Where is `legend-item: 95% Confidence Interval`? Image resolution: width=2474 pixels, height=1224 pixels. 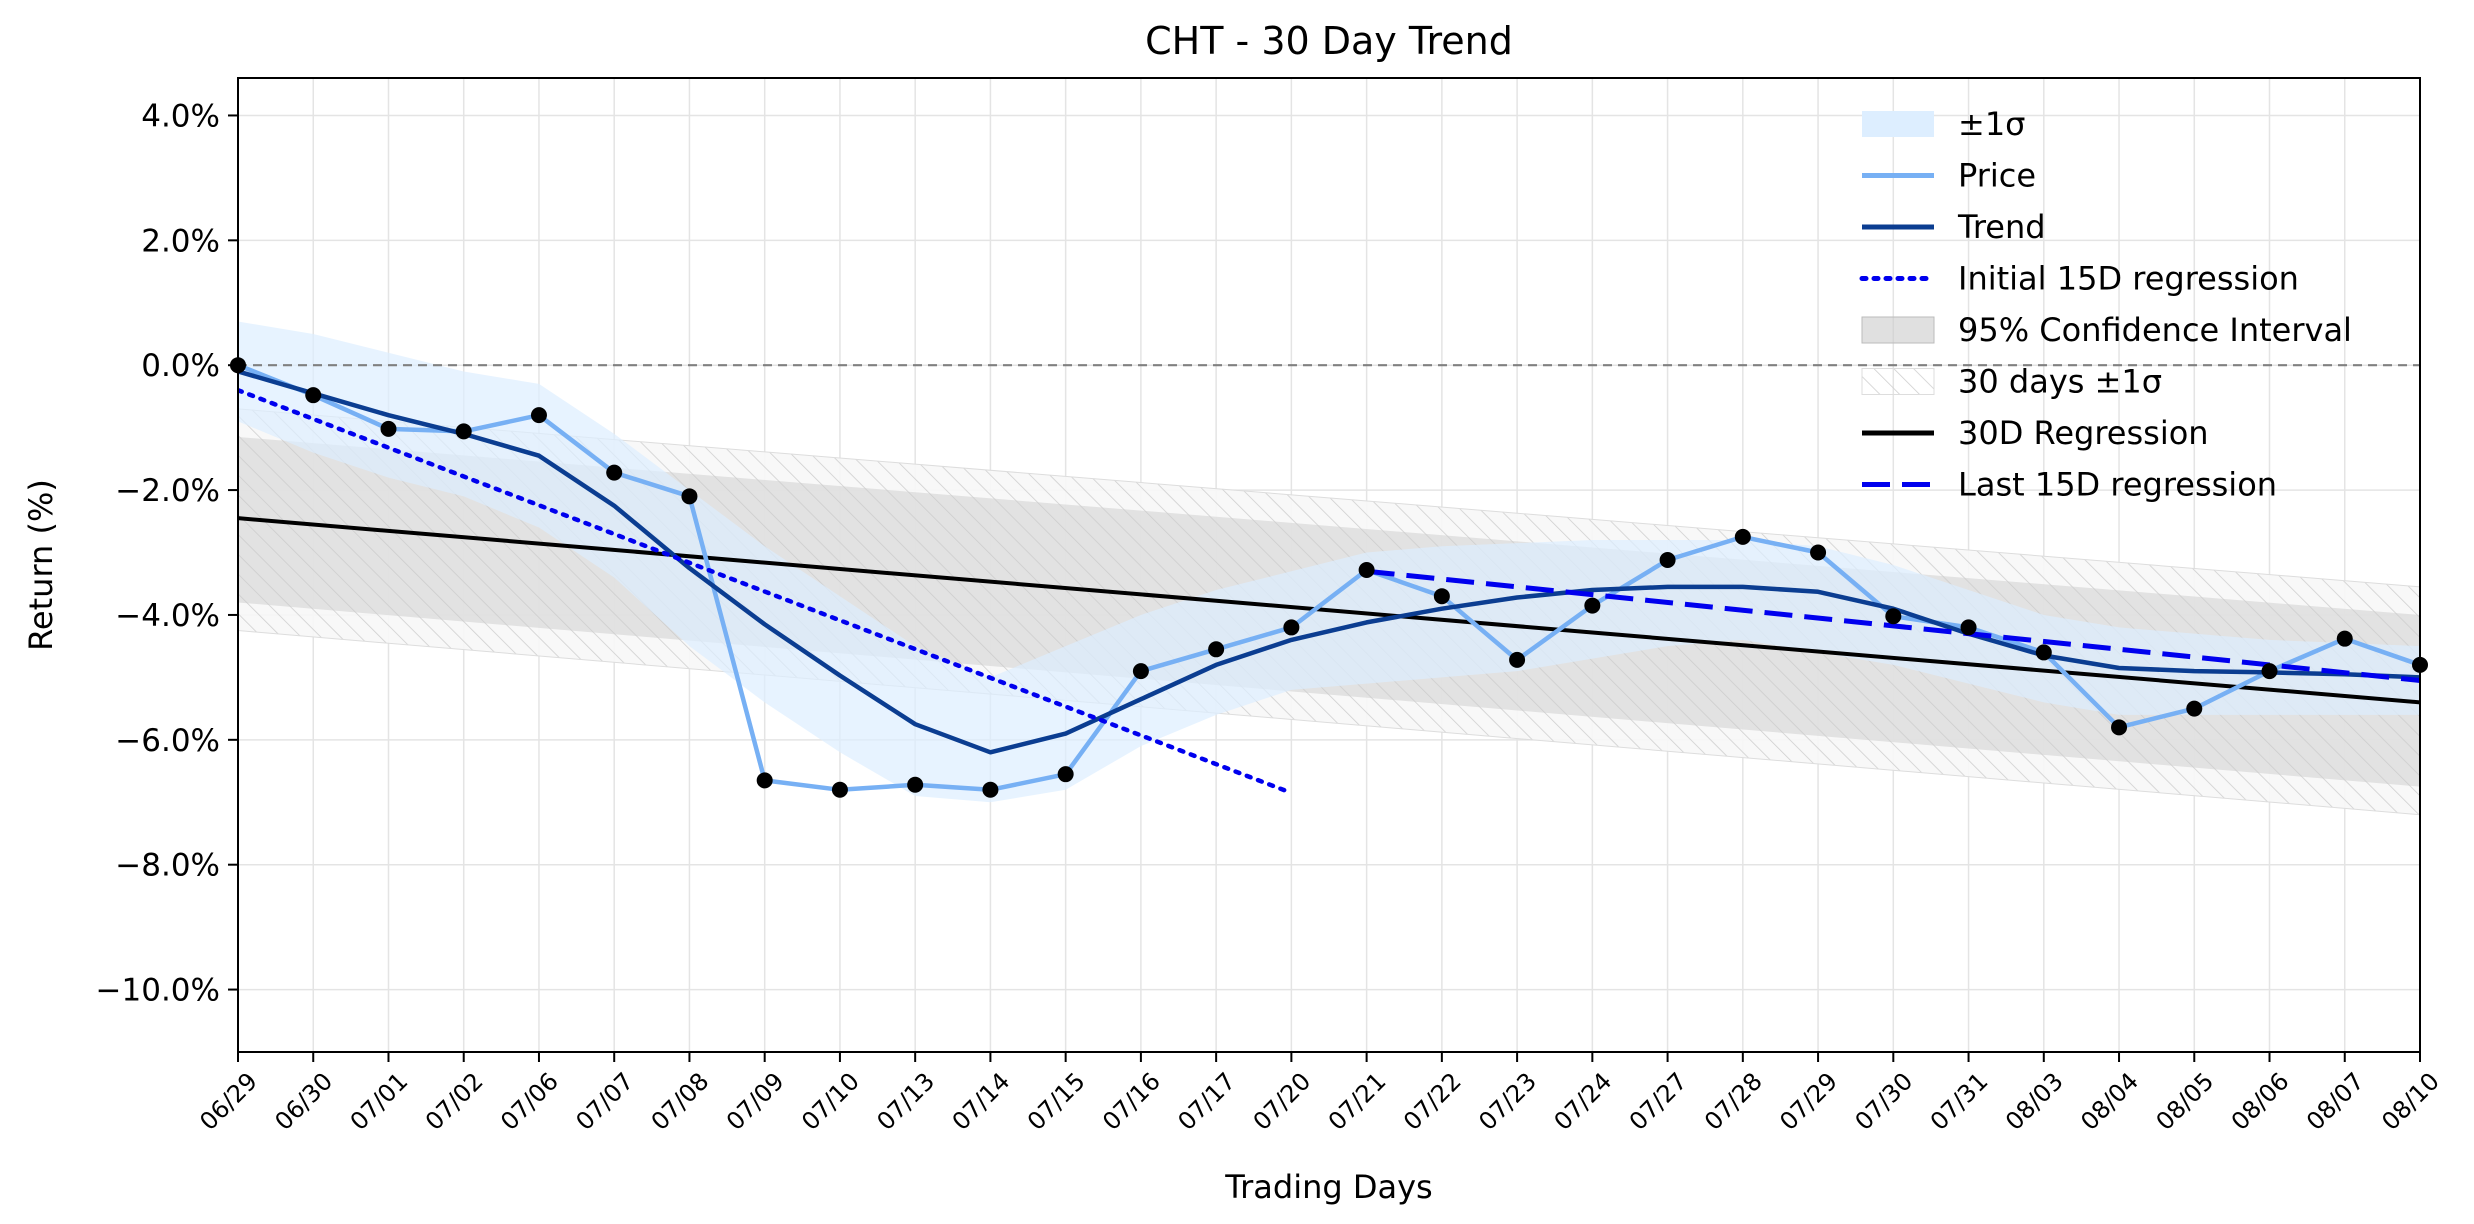 legend-item: 95% Confidence Interval is located at coordinates (2106, 330).